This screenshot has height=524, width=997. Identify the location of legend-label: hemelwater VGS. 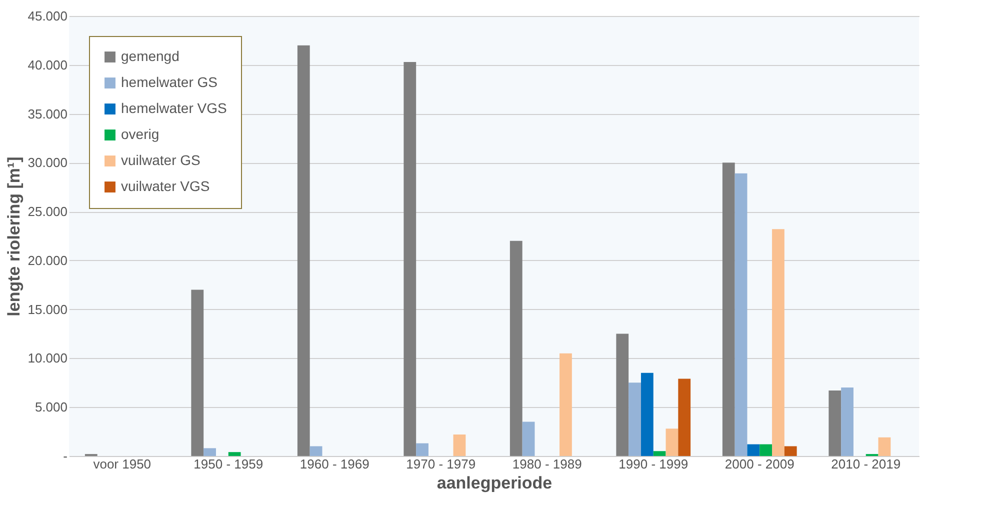
(174, 108).